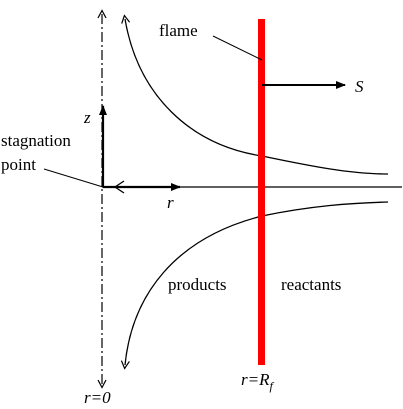  Describe the element at coordinates (170, 202) in the screenshot. I see `r-axis-label: r` at that location.